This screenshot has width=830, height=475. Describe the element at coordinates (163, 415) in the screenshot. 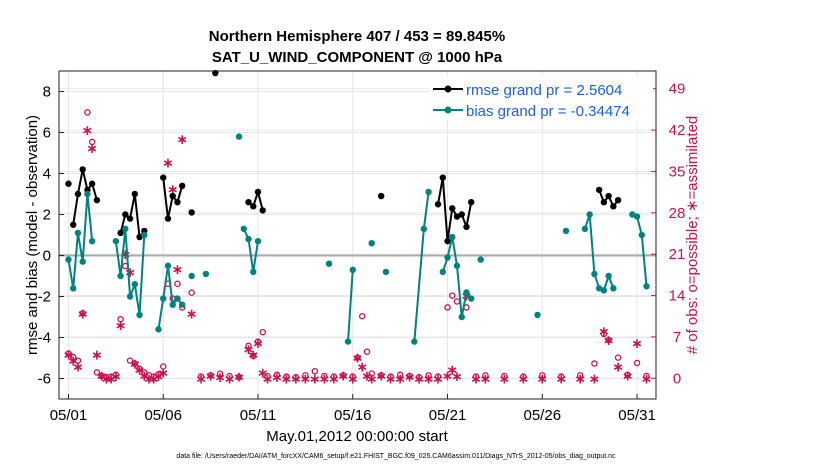

I see `x-tick-label: 05/06` at that location.